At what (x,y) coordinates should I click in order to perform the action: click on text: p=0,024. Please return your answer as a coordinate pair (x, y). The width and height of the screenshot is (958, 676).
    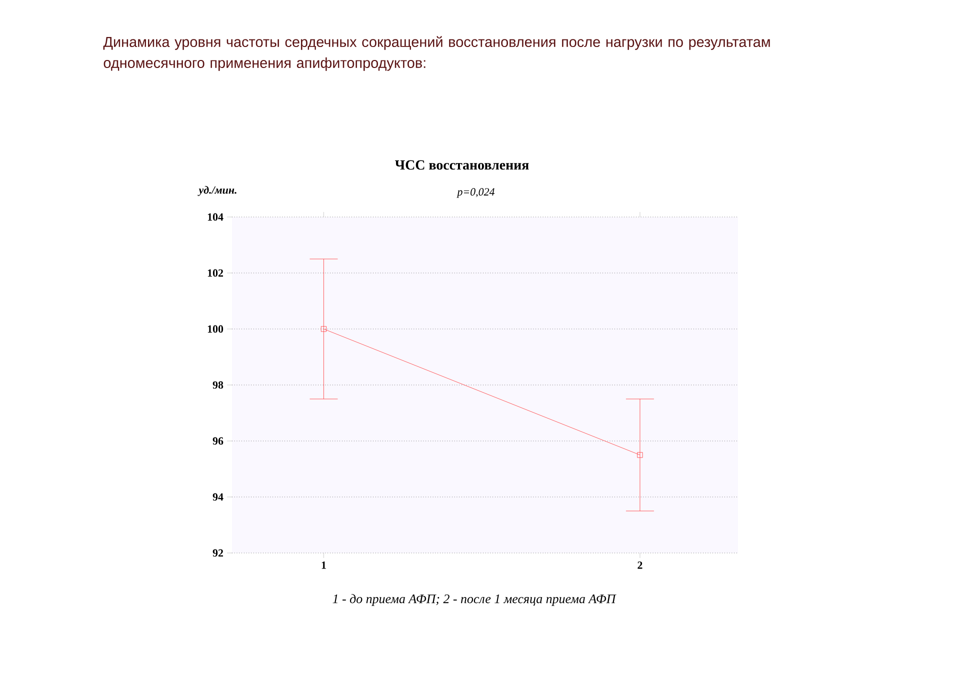
    Looking at the image, I should click on (475, 193).